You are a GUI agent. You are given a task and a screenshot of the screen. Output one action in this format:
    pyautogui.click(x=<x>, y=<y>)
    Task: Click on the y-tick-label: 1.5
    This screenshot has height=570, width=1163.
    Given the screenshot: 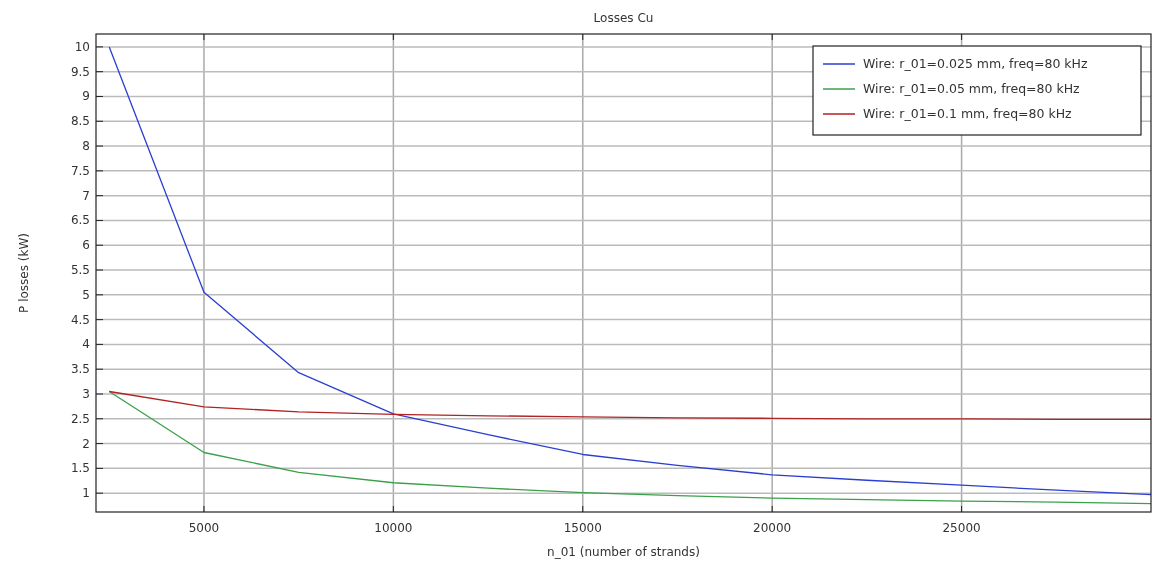 What is the action you would take?
    pyautogui.click(x=80, y=468)
    